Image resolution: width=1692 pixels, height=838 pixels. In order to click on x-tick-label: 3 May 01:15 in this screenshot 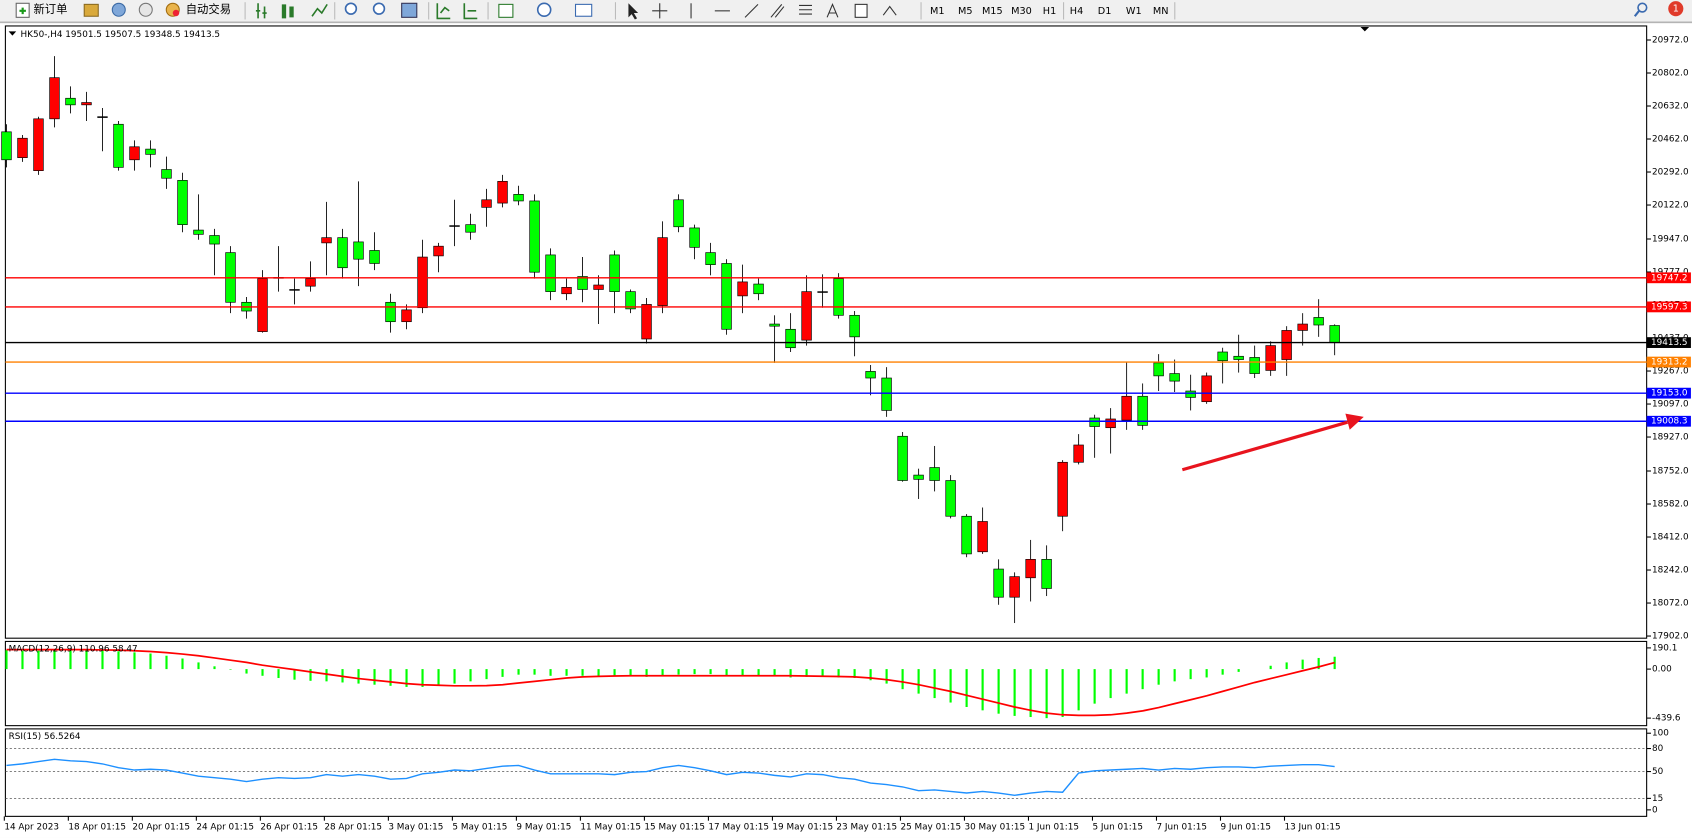, I will do `click(415, 828)`.